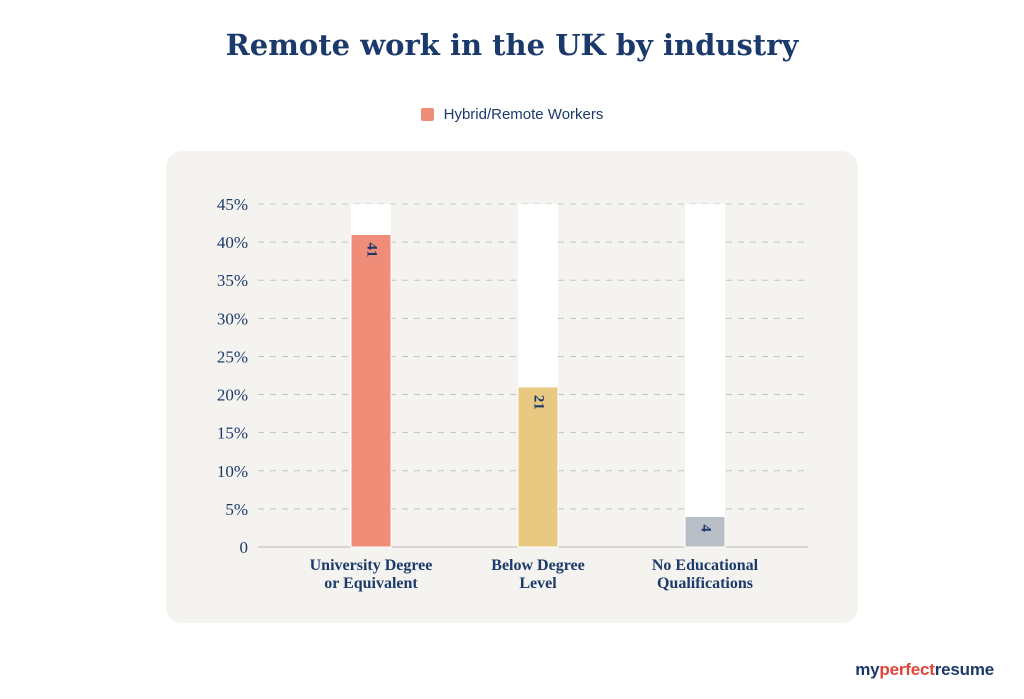 The width and height of the screenshot is (1024, 699). I want to click on brand-logo: myperfectresume, so click(924, 669).